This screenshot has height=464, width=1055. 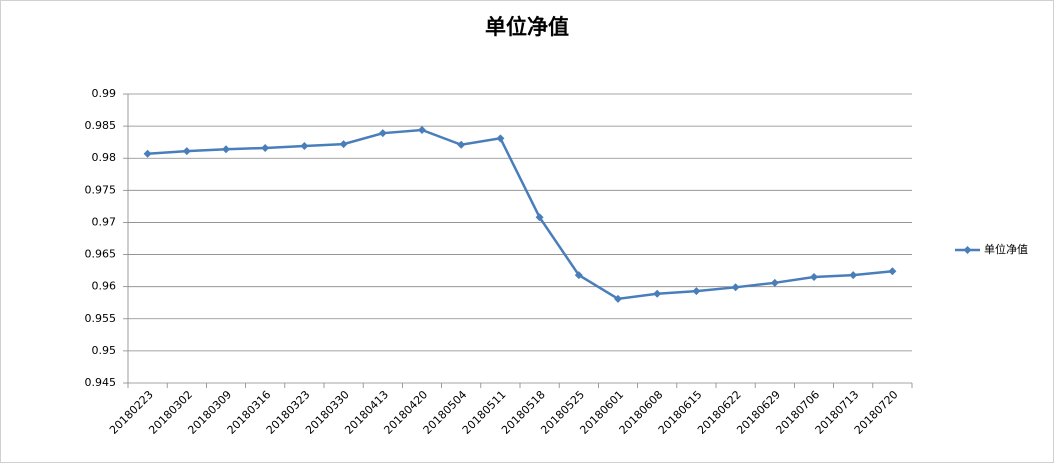 I want to click on y-tick-label: 0.99, so click(x=104, y=93).